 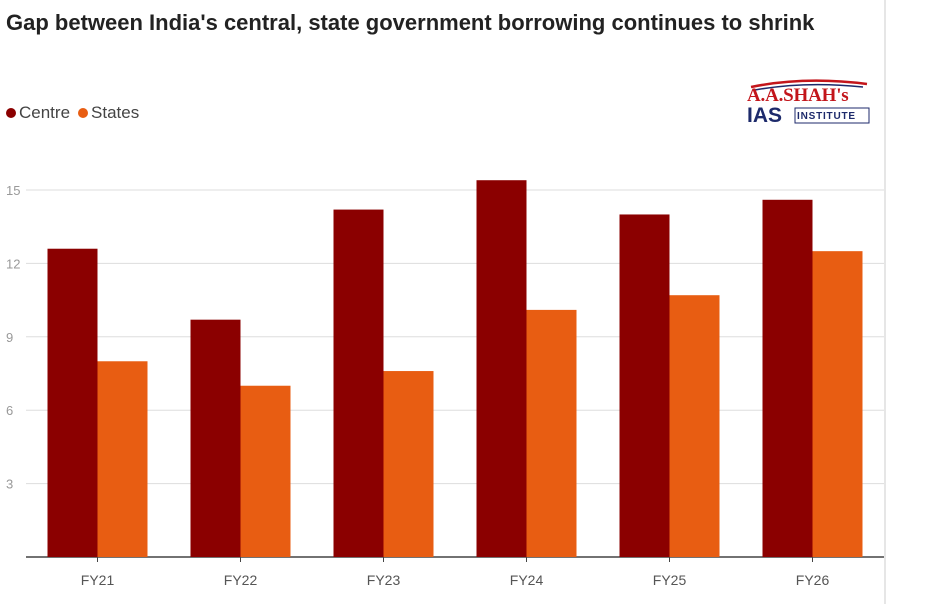 I want to click on legend-label-centre: Centre, so click(x=45, y=112).